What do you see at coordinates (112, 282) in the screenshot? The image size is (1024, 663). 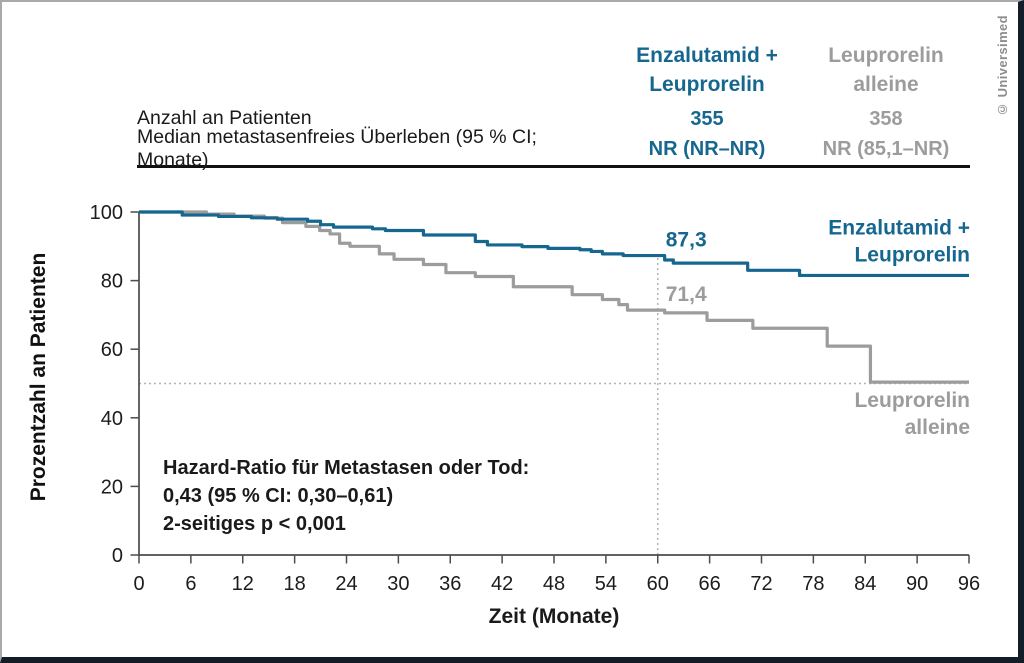 I see `y-tick-label: 80` at bounding box center [112, 282].